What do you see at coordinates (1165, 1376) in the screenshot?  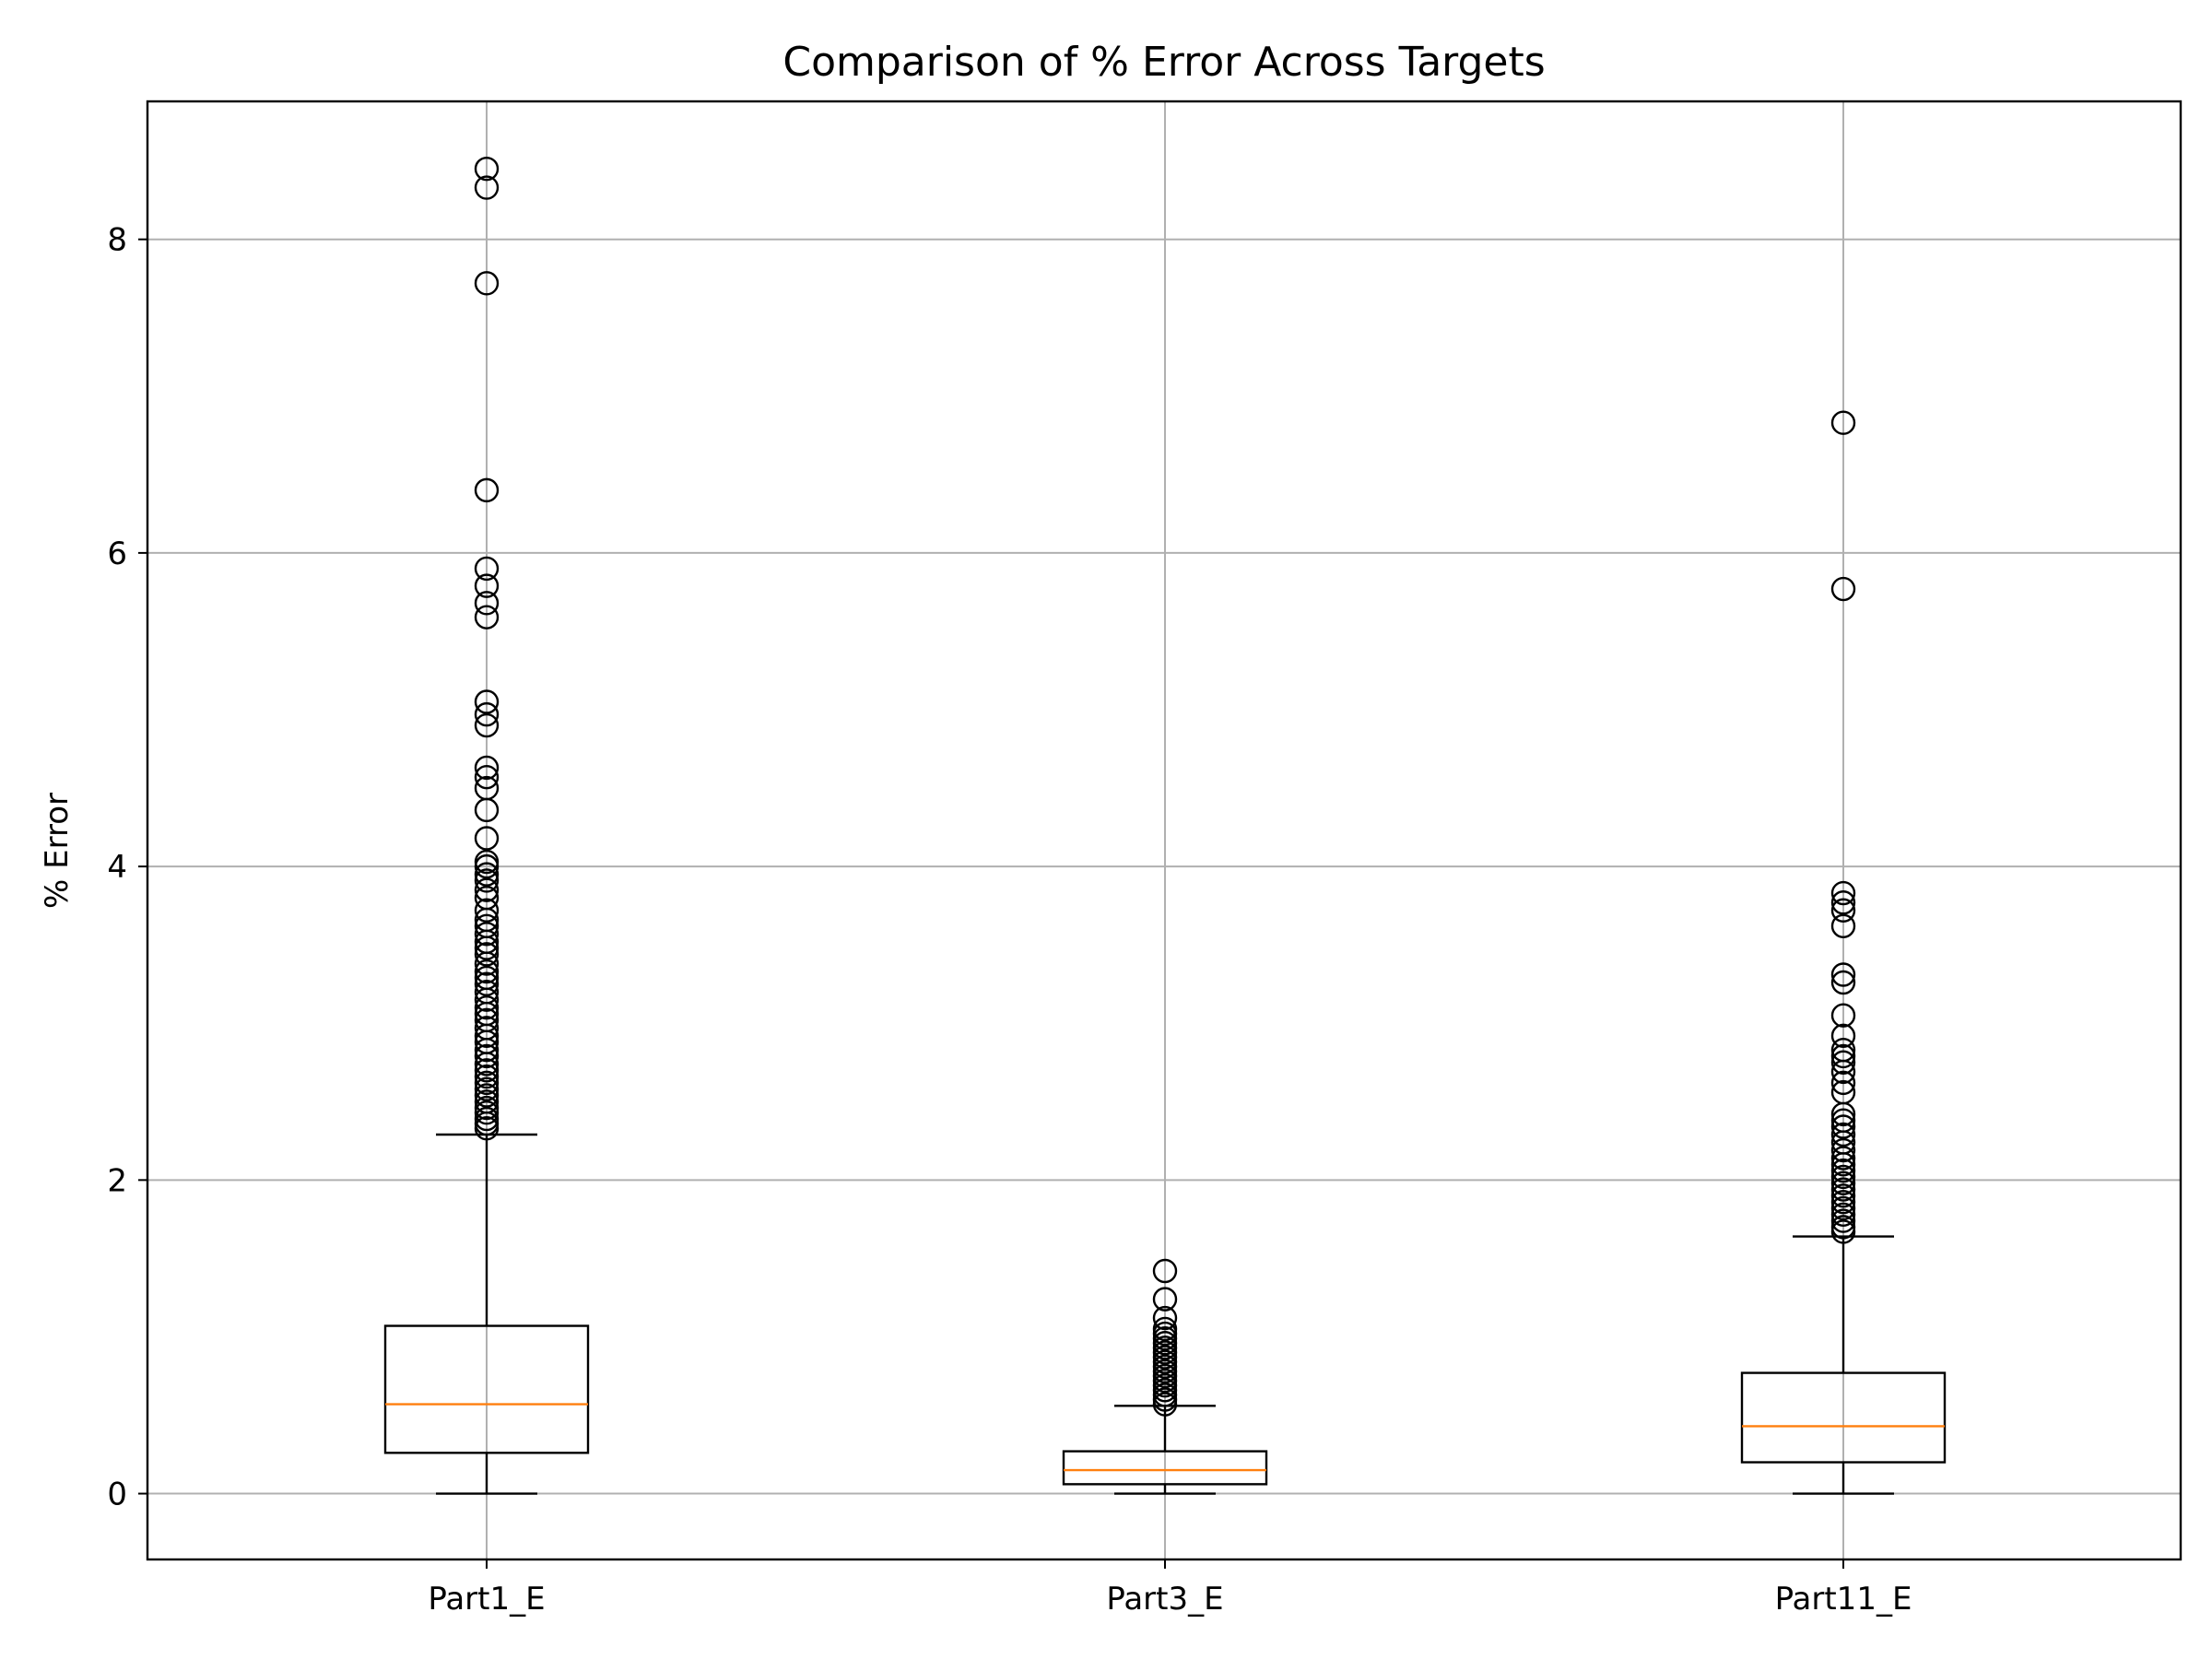 I see `box-part3-e` at bounding box center [1165, 1376].